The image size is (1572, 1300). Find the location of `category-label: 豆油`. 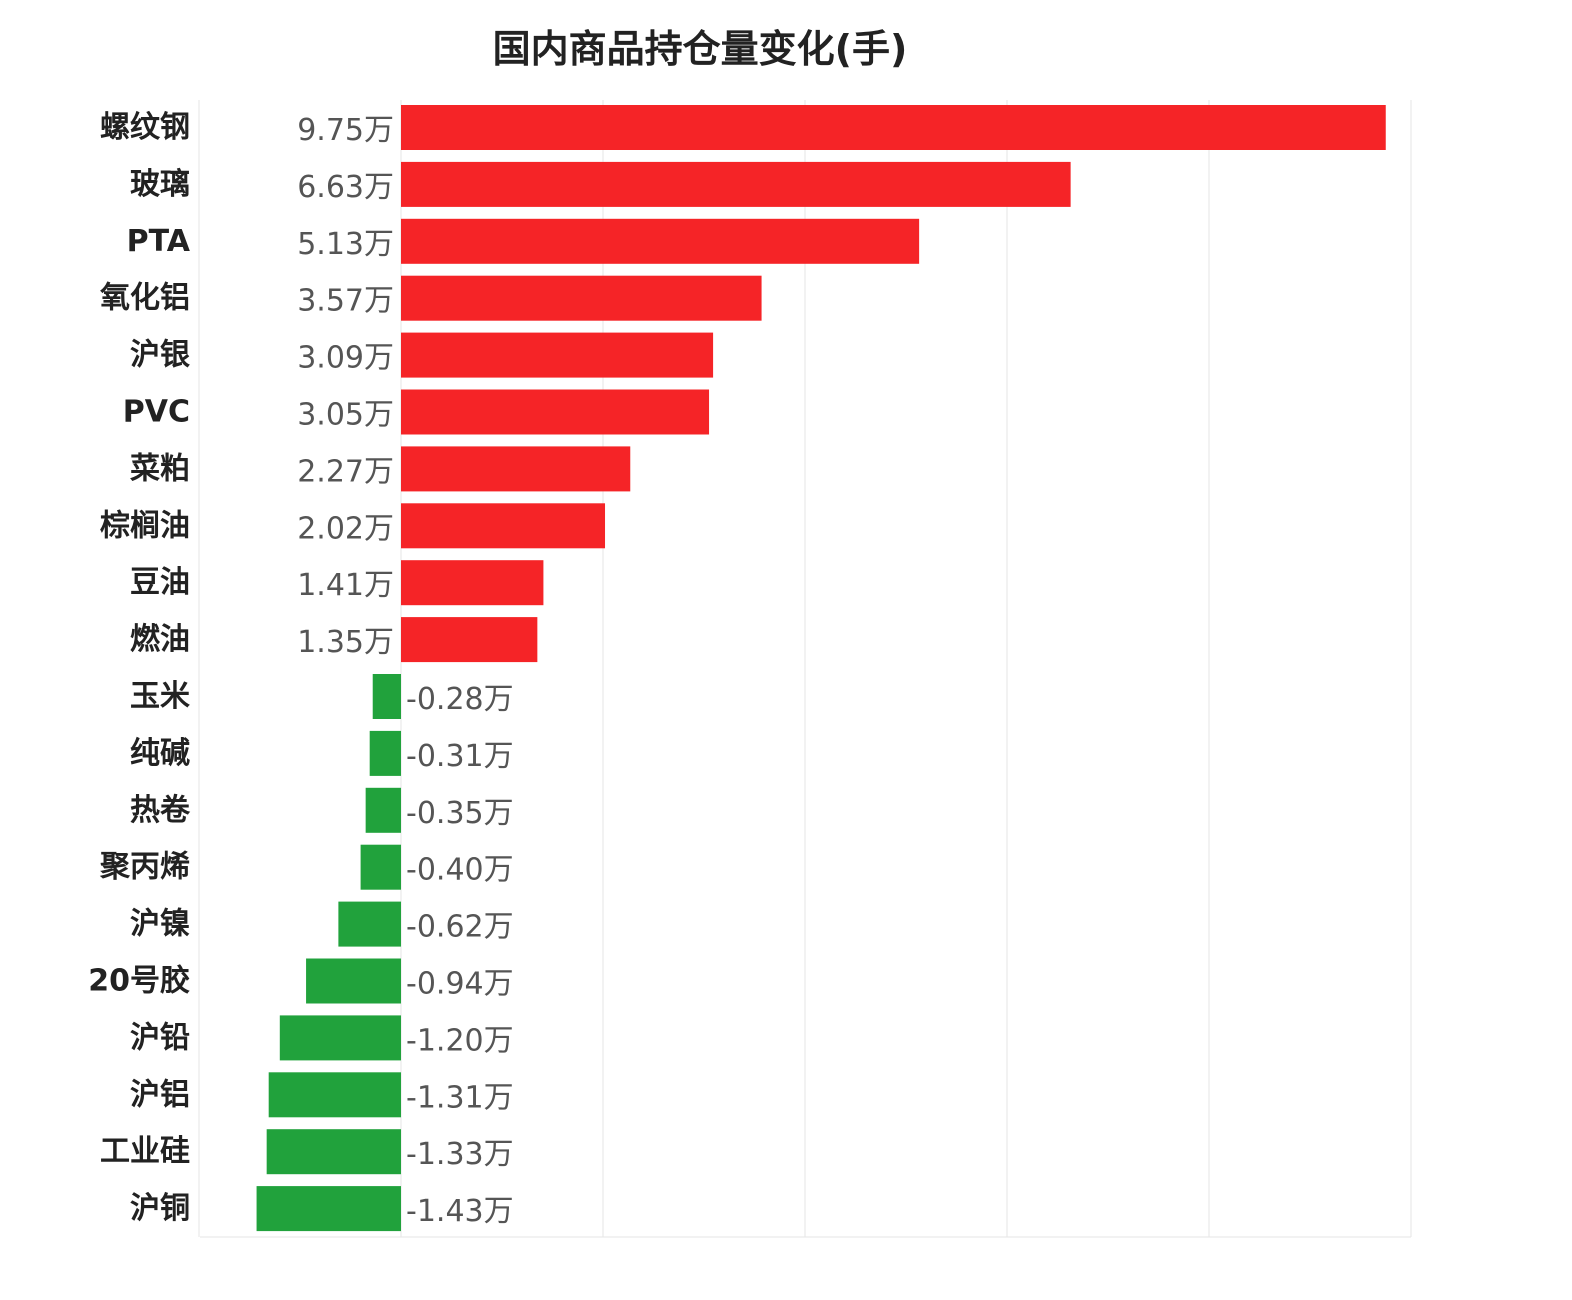

category-label: 豆油 is located at coordinates (160, 582).